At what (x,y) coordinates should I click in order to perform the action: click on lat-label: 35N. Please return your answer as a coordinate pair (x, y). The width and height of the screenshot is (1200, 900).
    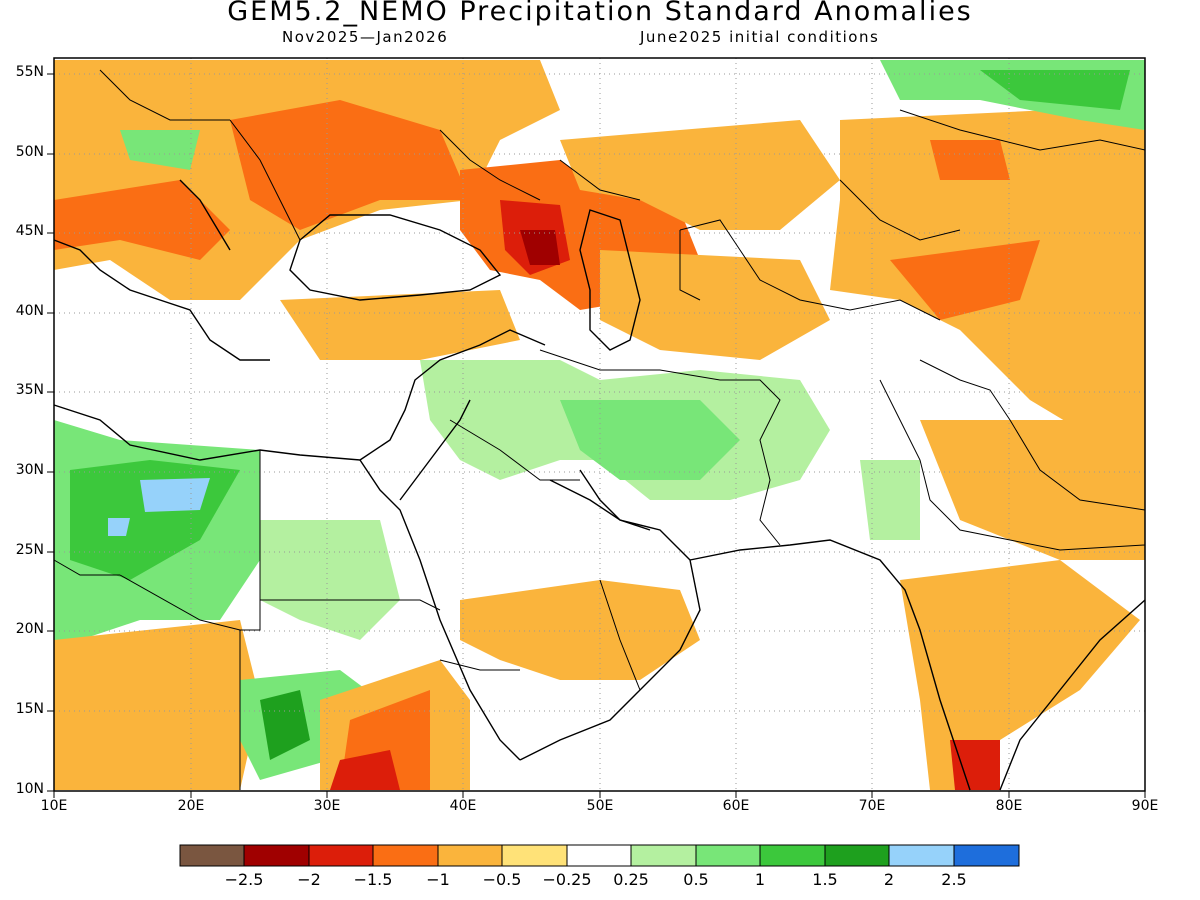
    Looking at the image, I should click on (29, 390).